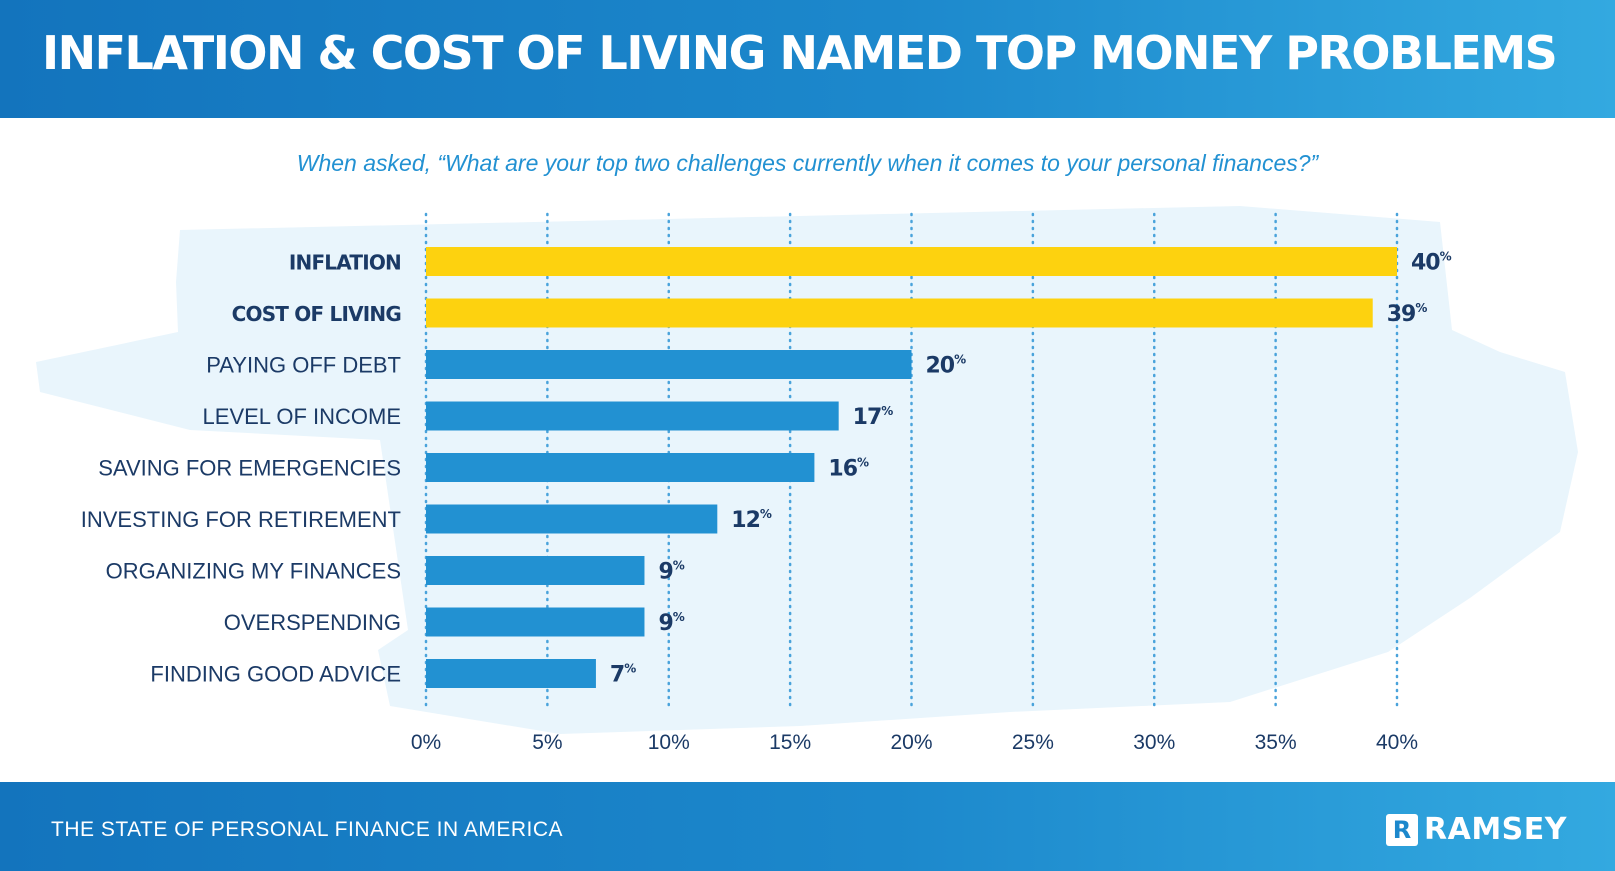 The height and width of the screenshot is (871, 1615). I want to click on x-tick-label: 25%, so click(1033, 742).